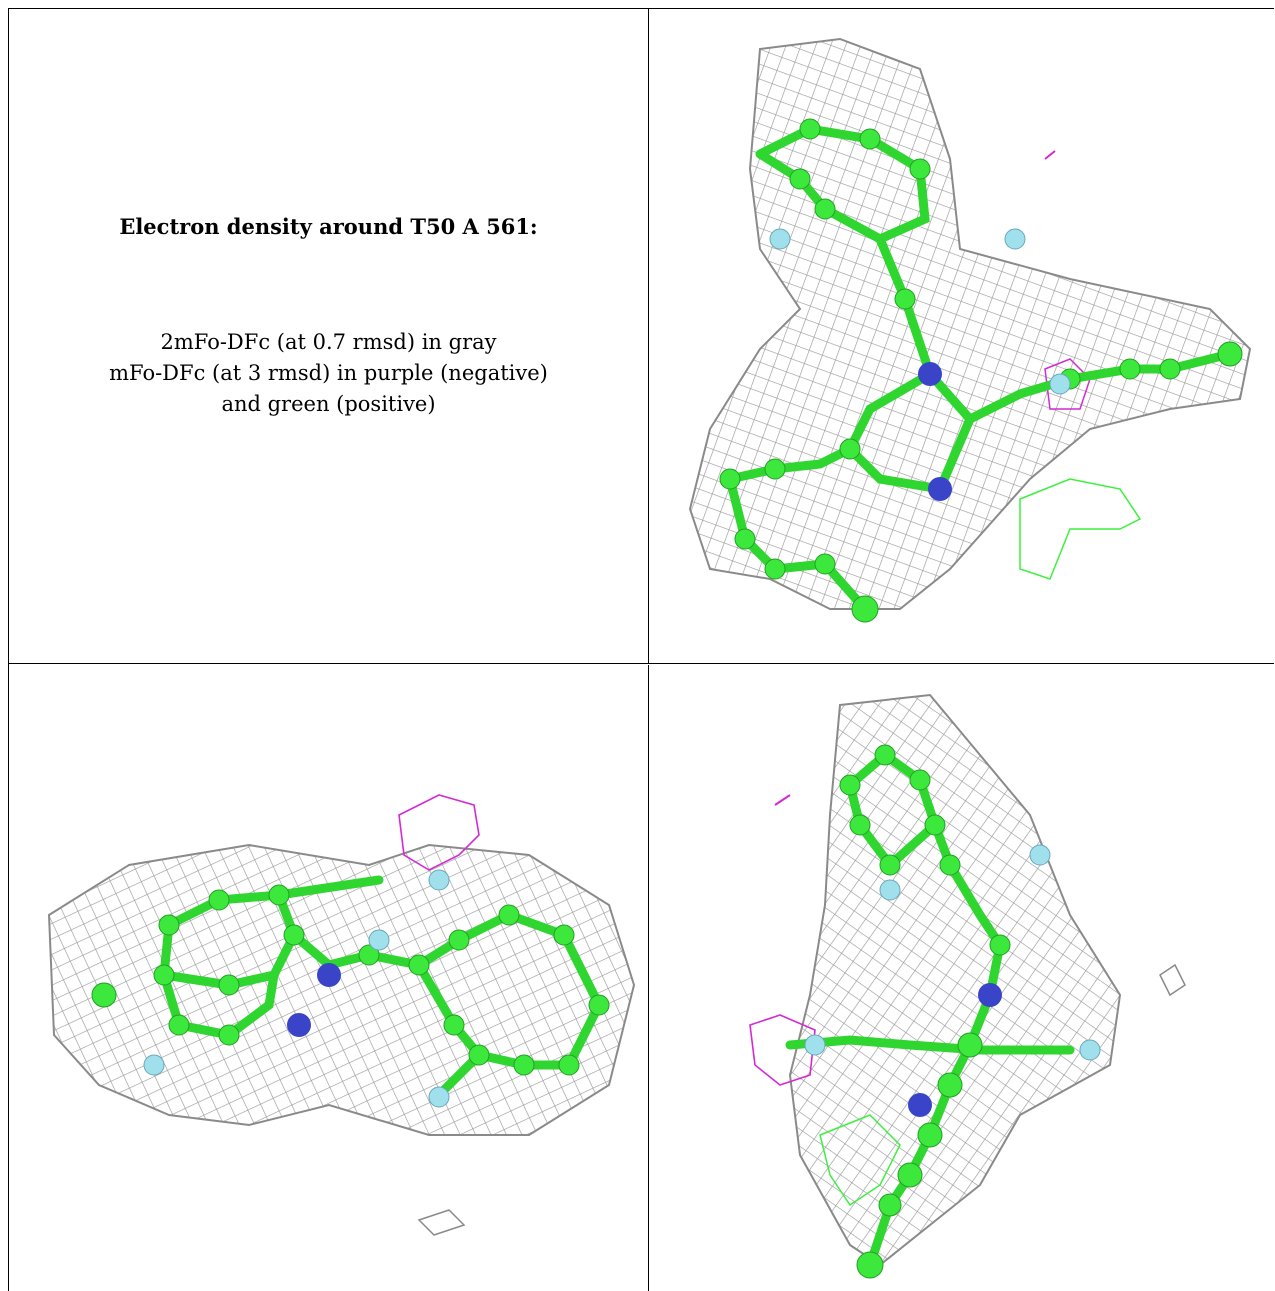 The width and height of the screenshot is (1275, 1291). I want to click on caption-title-text: Electron density around T50 A 561:, so click(328, 226).